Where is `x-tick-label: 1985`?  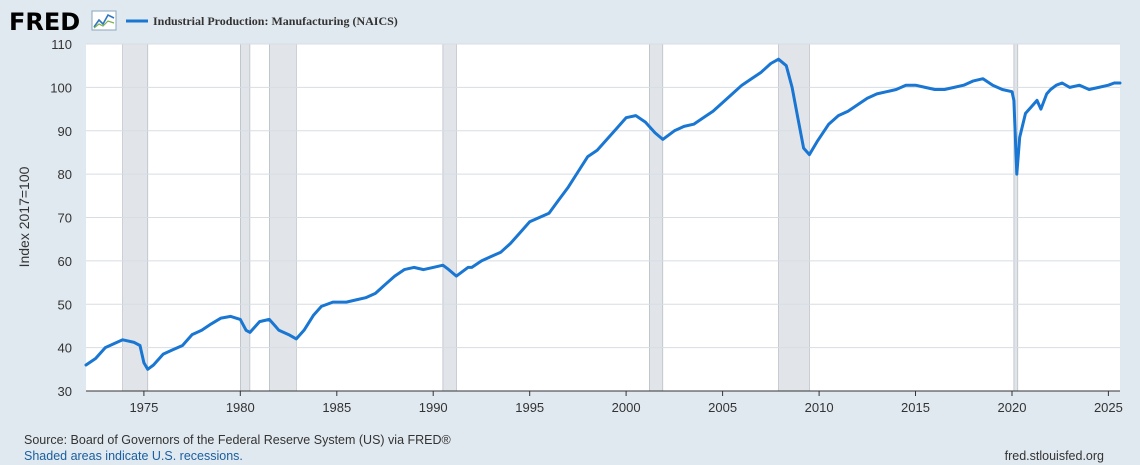 x-tick-label: 1985 is located at coordinates (336, 407).